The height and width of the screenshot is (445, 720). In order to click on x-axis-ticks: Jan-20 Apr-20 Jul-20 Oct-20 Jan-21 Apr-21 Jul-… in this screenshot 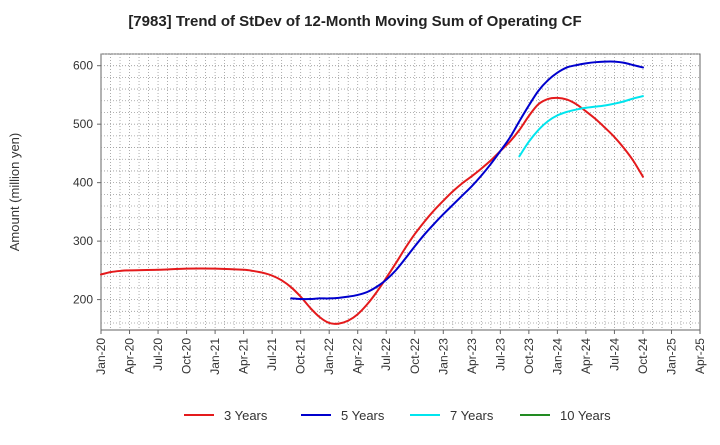, I will do `click(400, 352)`.